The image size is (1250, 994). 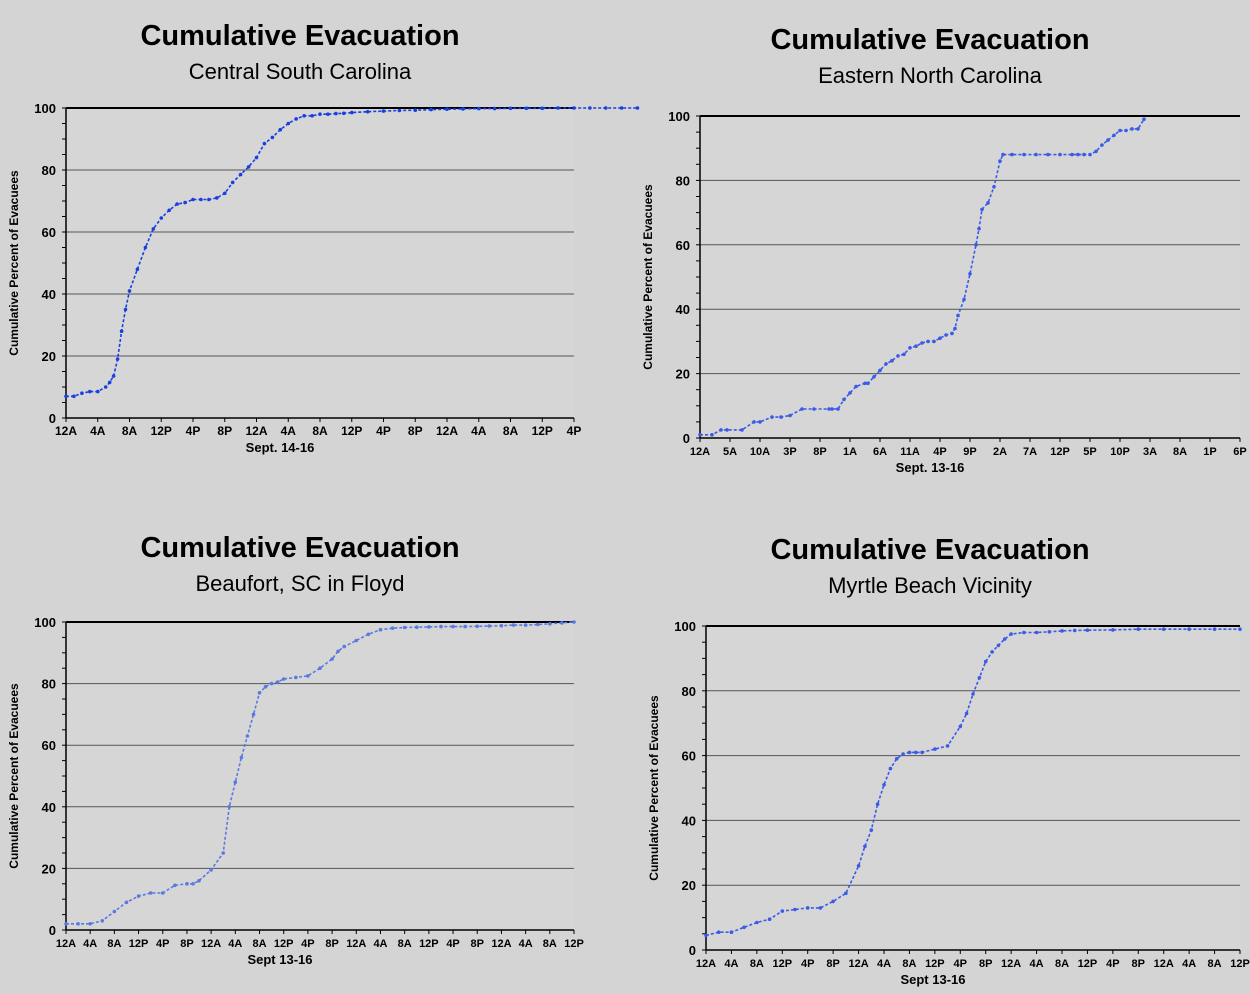 What do you see at coordinates (648, 277) in the screenshot?
I see `y-axis-label: Cumulative Percent of Evacuees` at bounding box center [648, 277].